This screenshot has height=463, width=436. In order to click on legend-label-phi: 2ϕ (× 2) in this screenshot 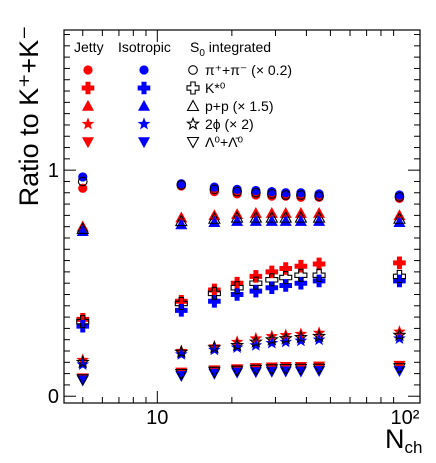, I will do `click(229, 124)`.